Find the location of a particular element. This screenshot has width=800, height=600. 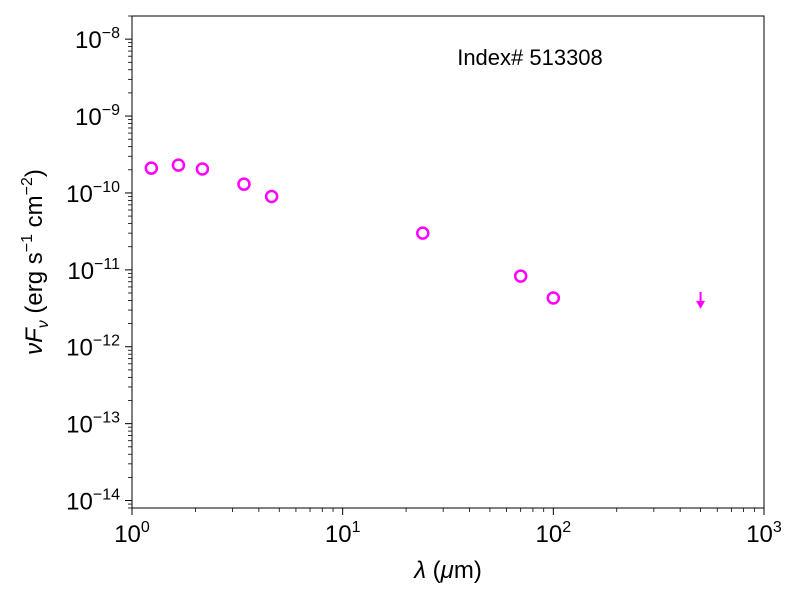

y-tick-label: 10⁻¹² is located at coordinates (93, 347).